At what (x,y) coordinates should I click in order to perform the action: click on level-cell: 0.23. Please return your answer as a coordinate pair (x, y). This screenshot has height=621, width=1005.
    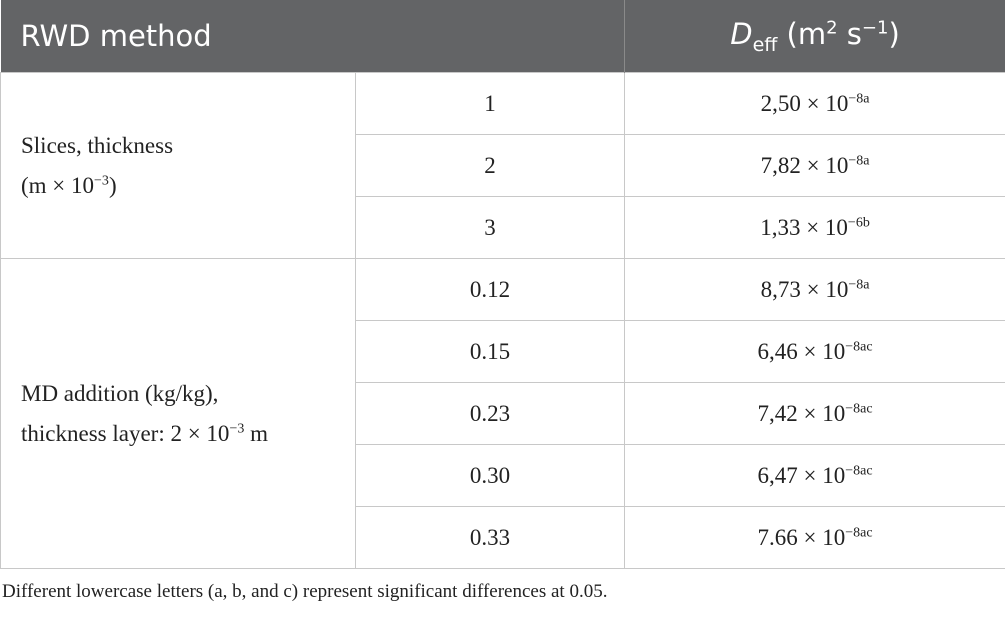
    Looking at the image, I should click on (490, 413).